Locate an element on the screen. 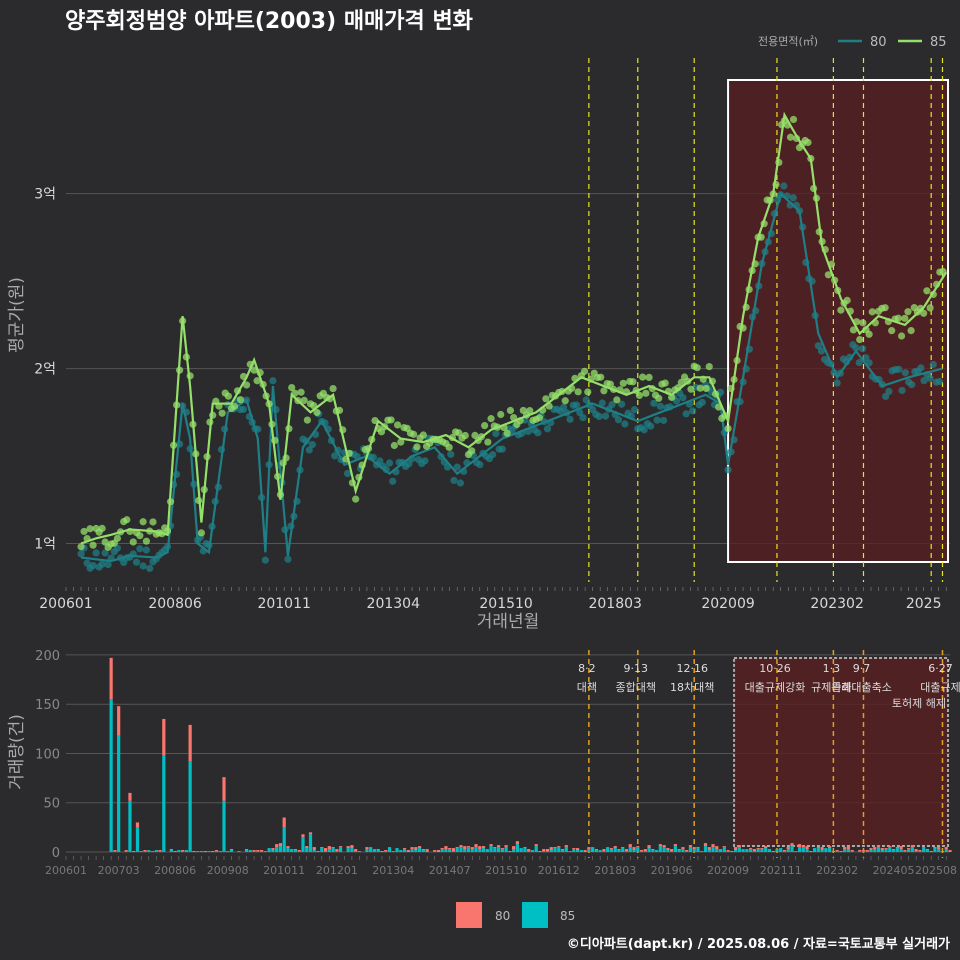  policy-date: 1·3 is located at coordinates (832, 668).